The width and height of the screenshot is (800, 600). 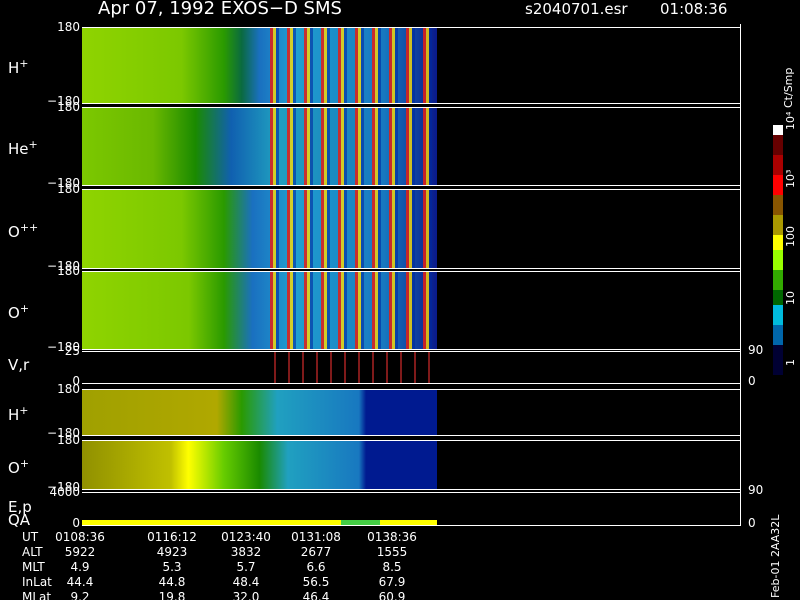 What do you see at coordinates (20, 506) in the screenshot?
I see `panel-label: E,p` at bounding box center [20, 506].